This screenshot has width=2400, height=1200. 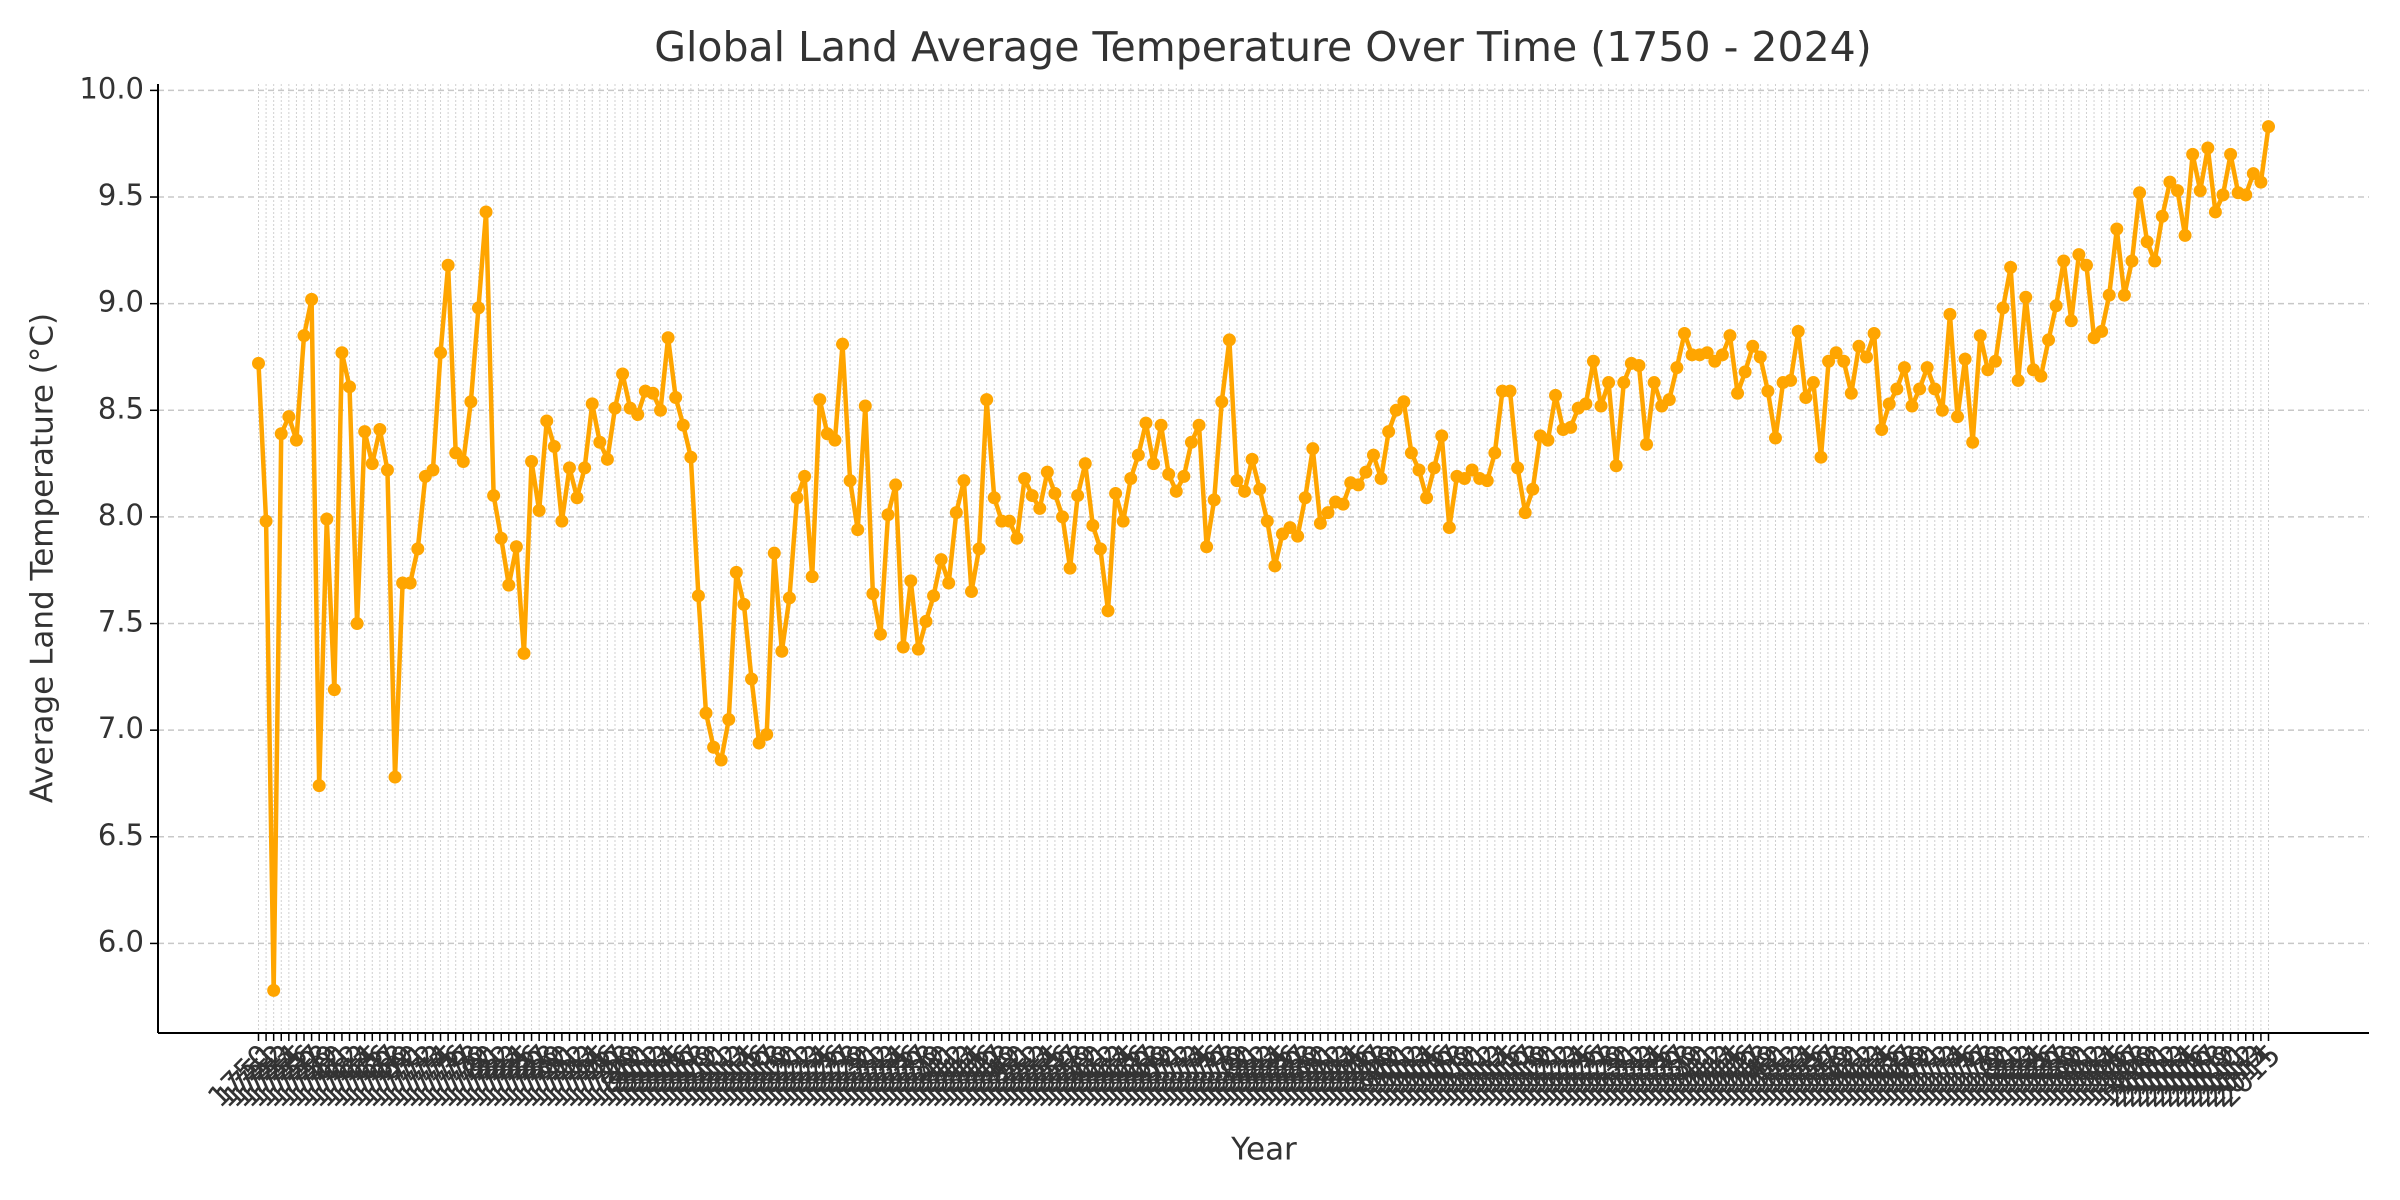 What do you see at coordinates (121, 195) in the screenshot?
I see `y-tick-label: 9.5` at bounding box center [121, 195].